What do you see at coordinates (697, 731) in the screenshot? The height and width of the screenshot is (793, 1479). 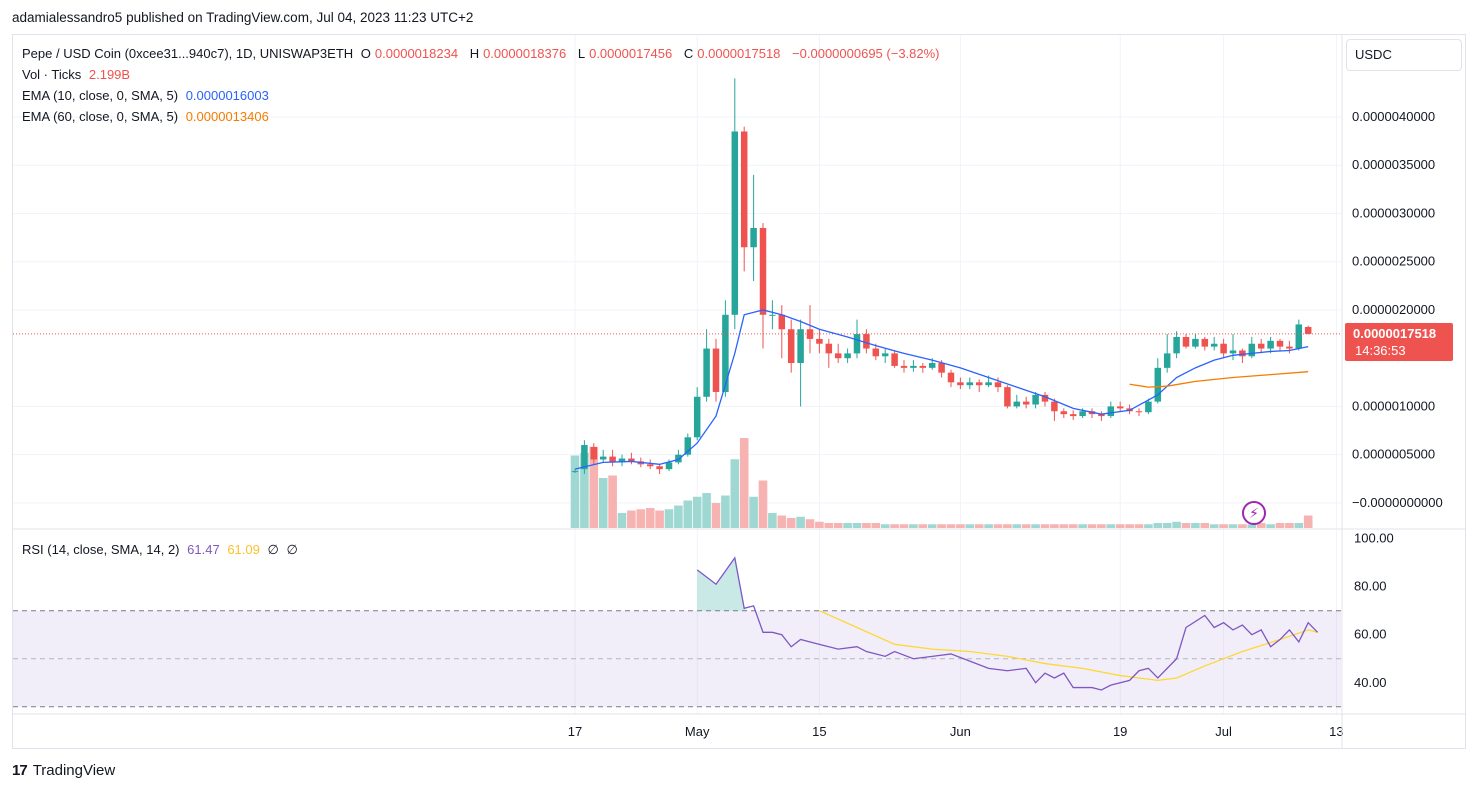 I see `date-tick-label: May` at bounding box center [697, 731].